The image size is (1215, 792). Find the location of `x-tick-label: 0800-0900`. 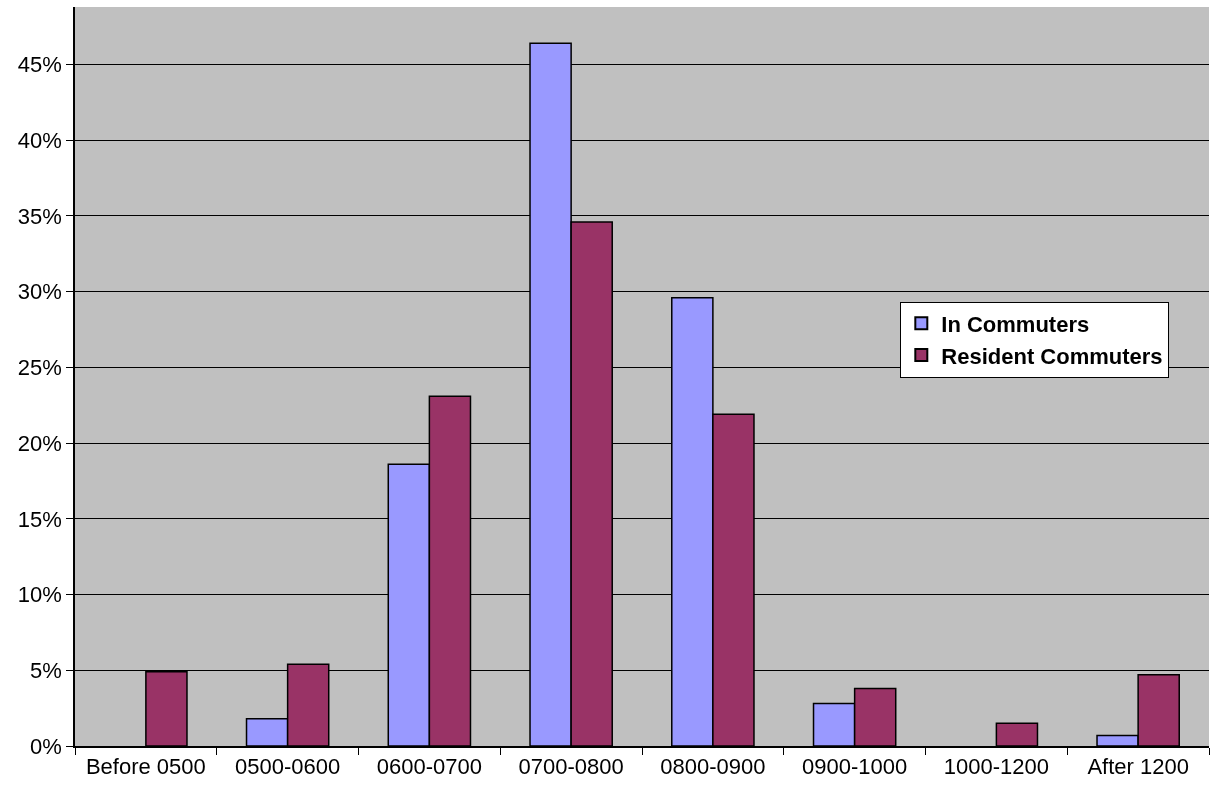

x-tick-label: 0800-0900 is located at coordinates (713, 767).